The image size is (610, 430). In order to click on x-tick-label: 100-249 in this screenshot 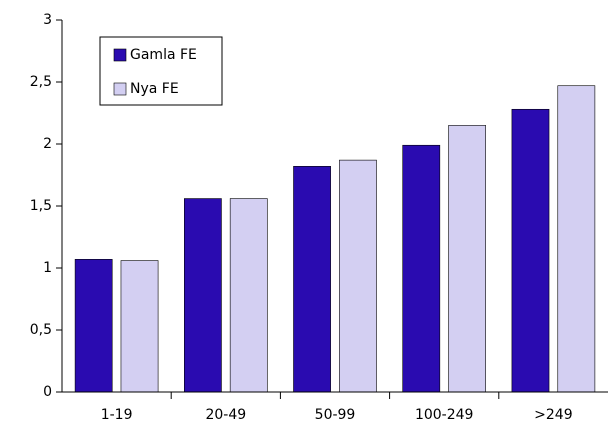, I will do `click(444, 415)`.